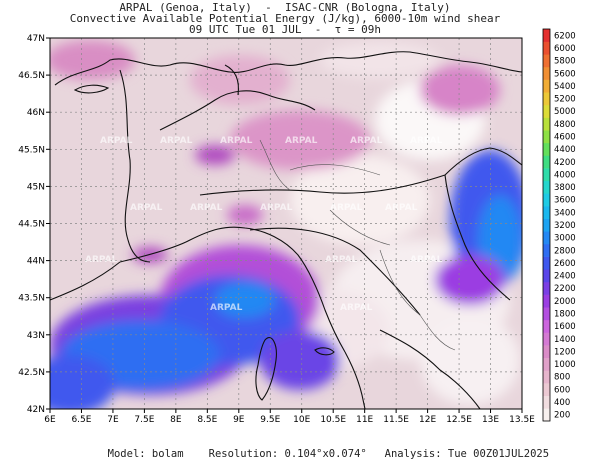 The width and height of the screenshot is (600, 460). Describe the element at coordinates (427, 420) in the screenshot. I see `lon-tick-label: 12E` at that location.